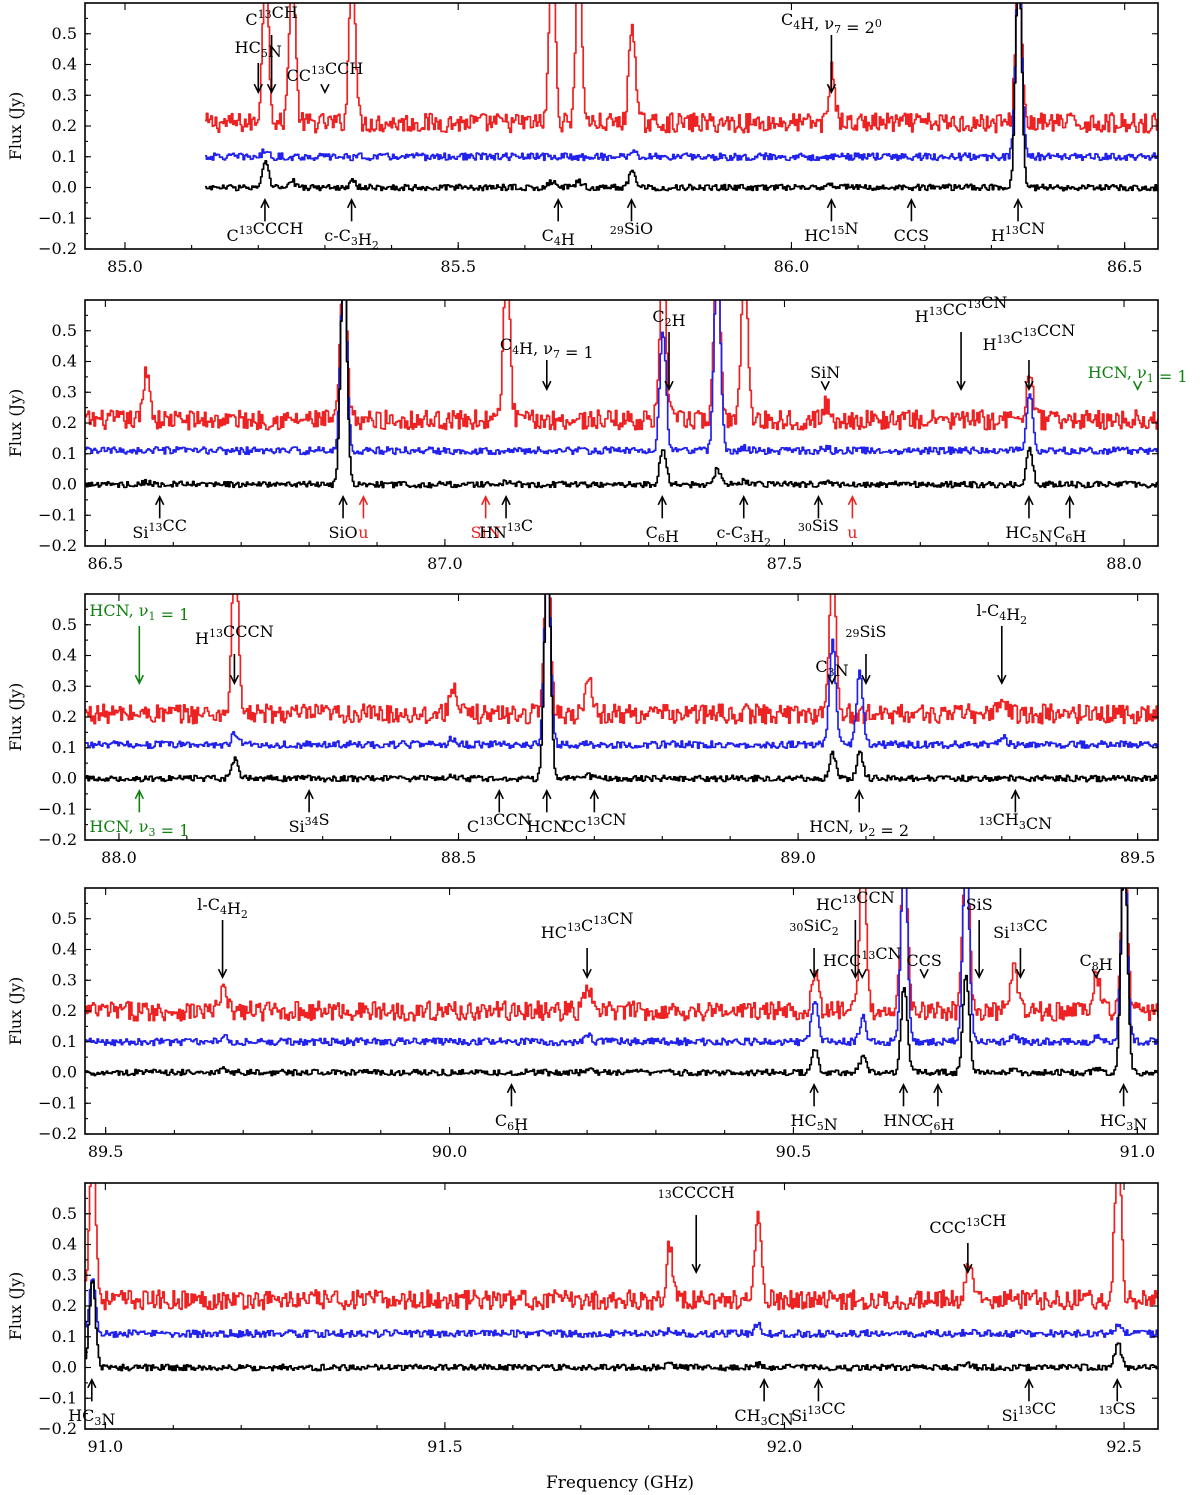  What do you see at coordinates (486, 532) in the screenshot?
I see `molecule-label: SiN` at bounding box center [486, 532].